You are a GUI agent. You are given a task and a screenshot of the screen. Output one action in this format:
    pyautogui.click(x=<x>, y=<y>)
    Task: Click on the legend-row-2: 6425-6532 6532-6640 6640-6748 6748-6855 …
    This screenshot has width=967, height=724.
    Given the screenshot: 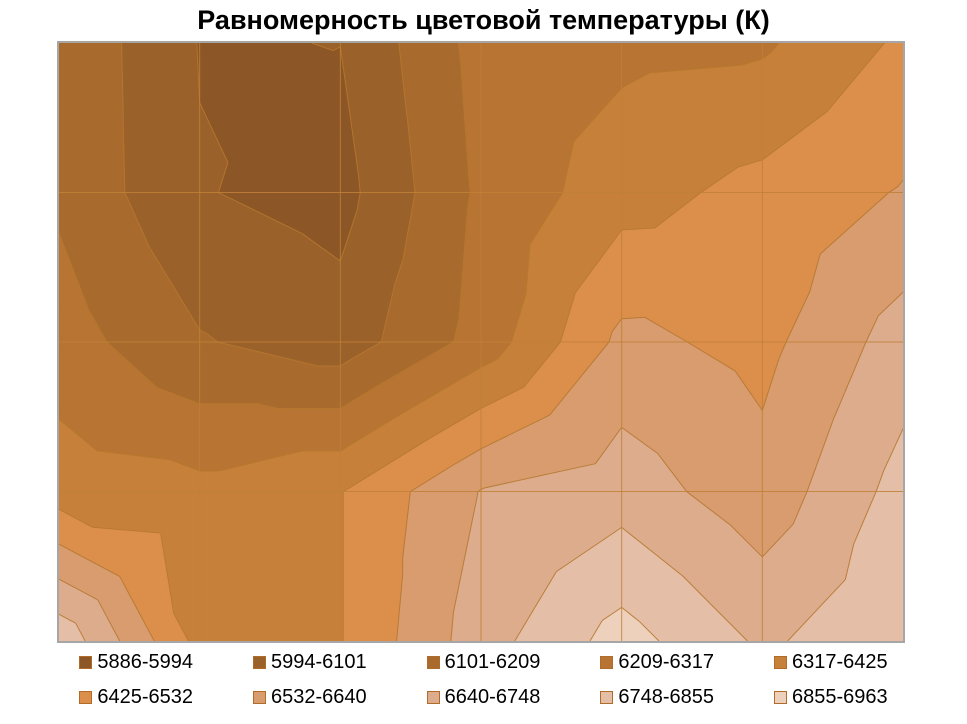 What is the action you would take?
    pyautogui.click(x=483, y=697)
    